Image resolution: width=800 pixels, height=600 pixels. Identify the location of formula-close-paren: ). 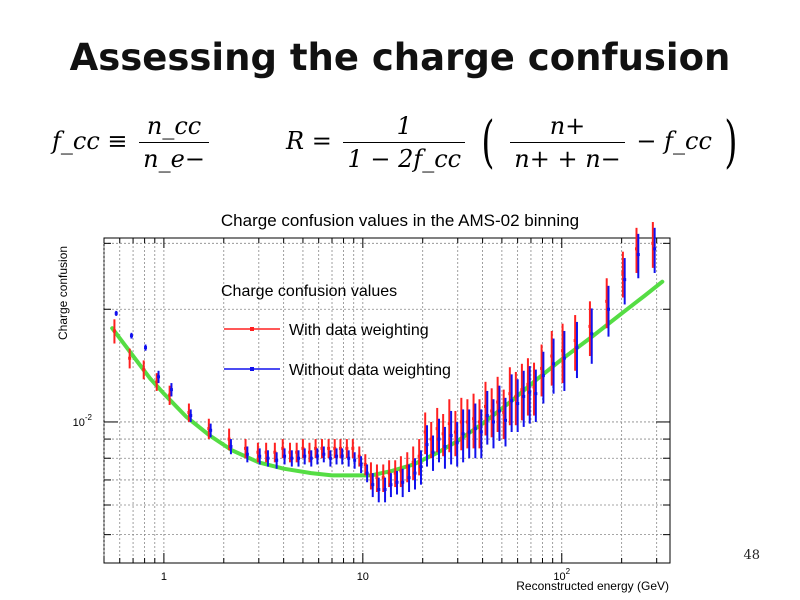
(730, 142).